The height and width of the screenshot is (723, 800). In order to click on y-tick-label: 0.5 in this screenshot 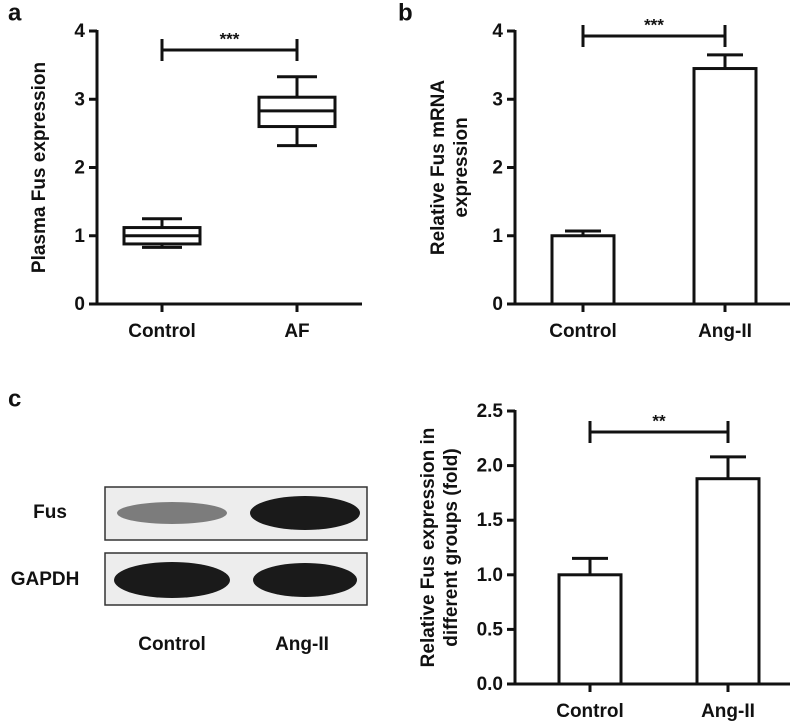, I will do `click(490, 629)`.